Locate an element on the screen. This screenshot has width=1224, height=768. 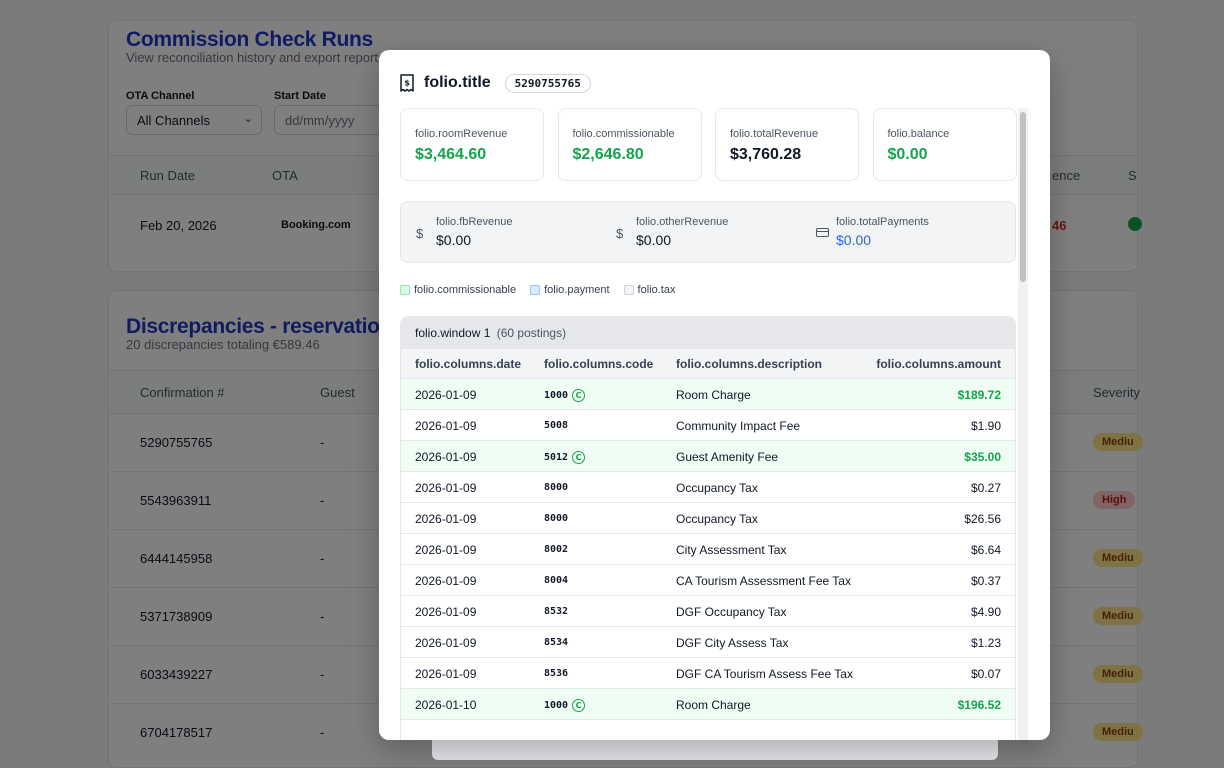
stat-card: folio.totalRevenue $3,760.28 is located at coordinates (787, 144).